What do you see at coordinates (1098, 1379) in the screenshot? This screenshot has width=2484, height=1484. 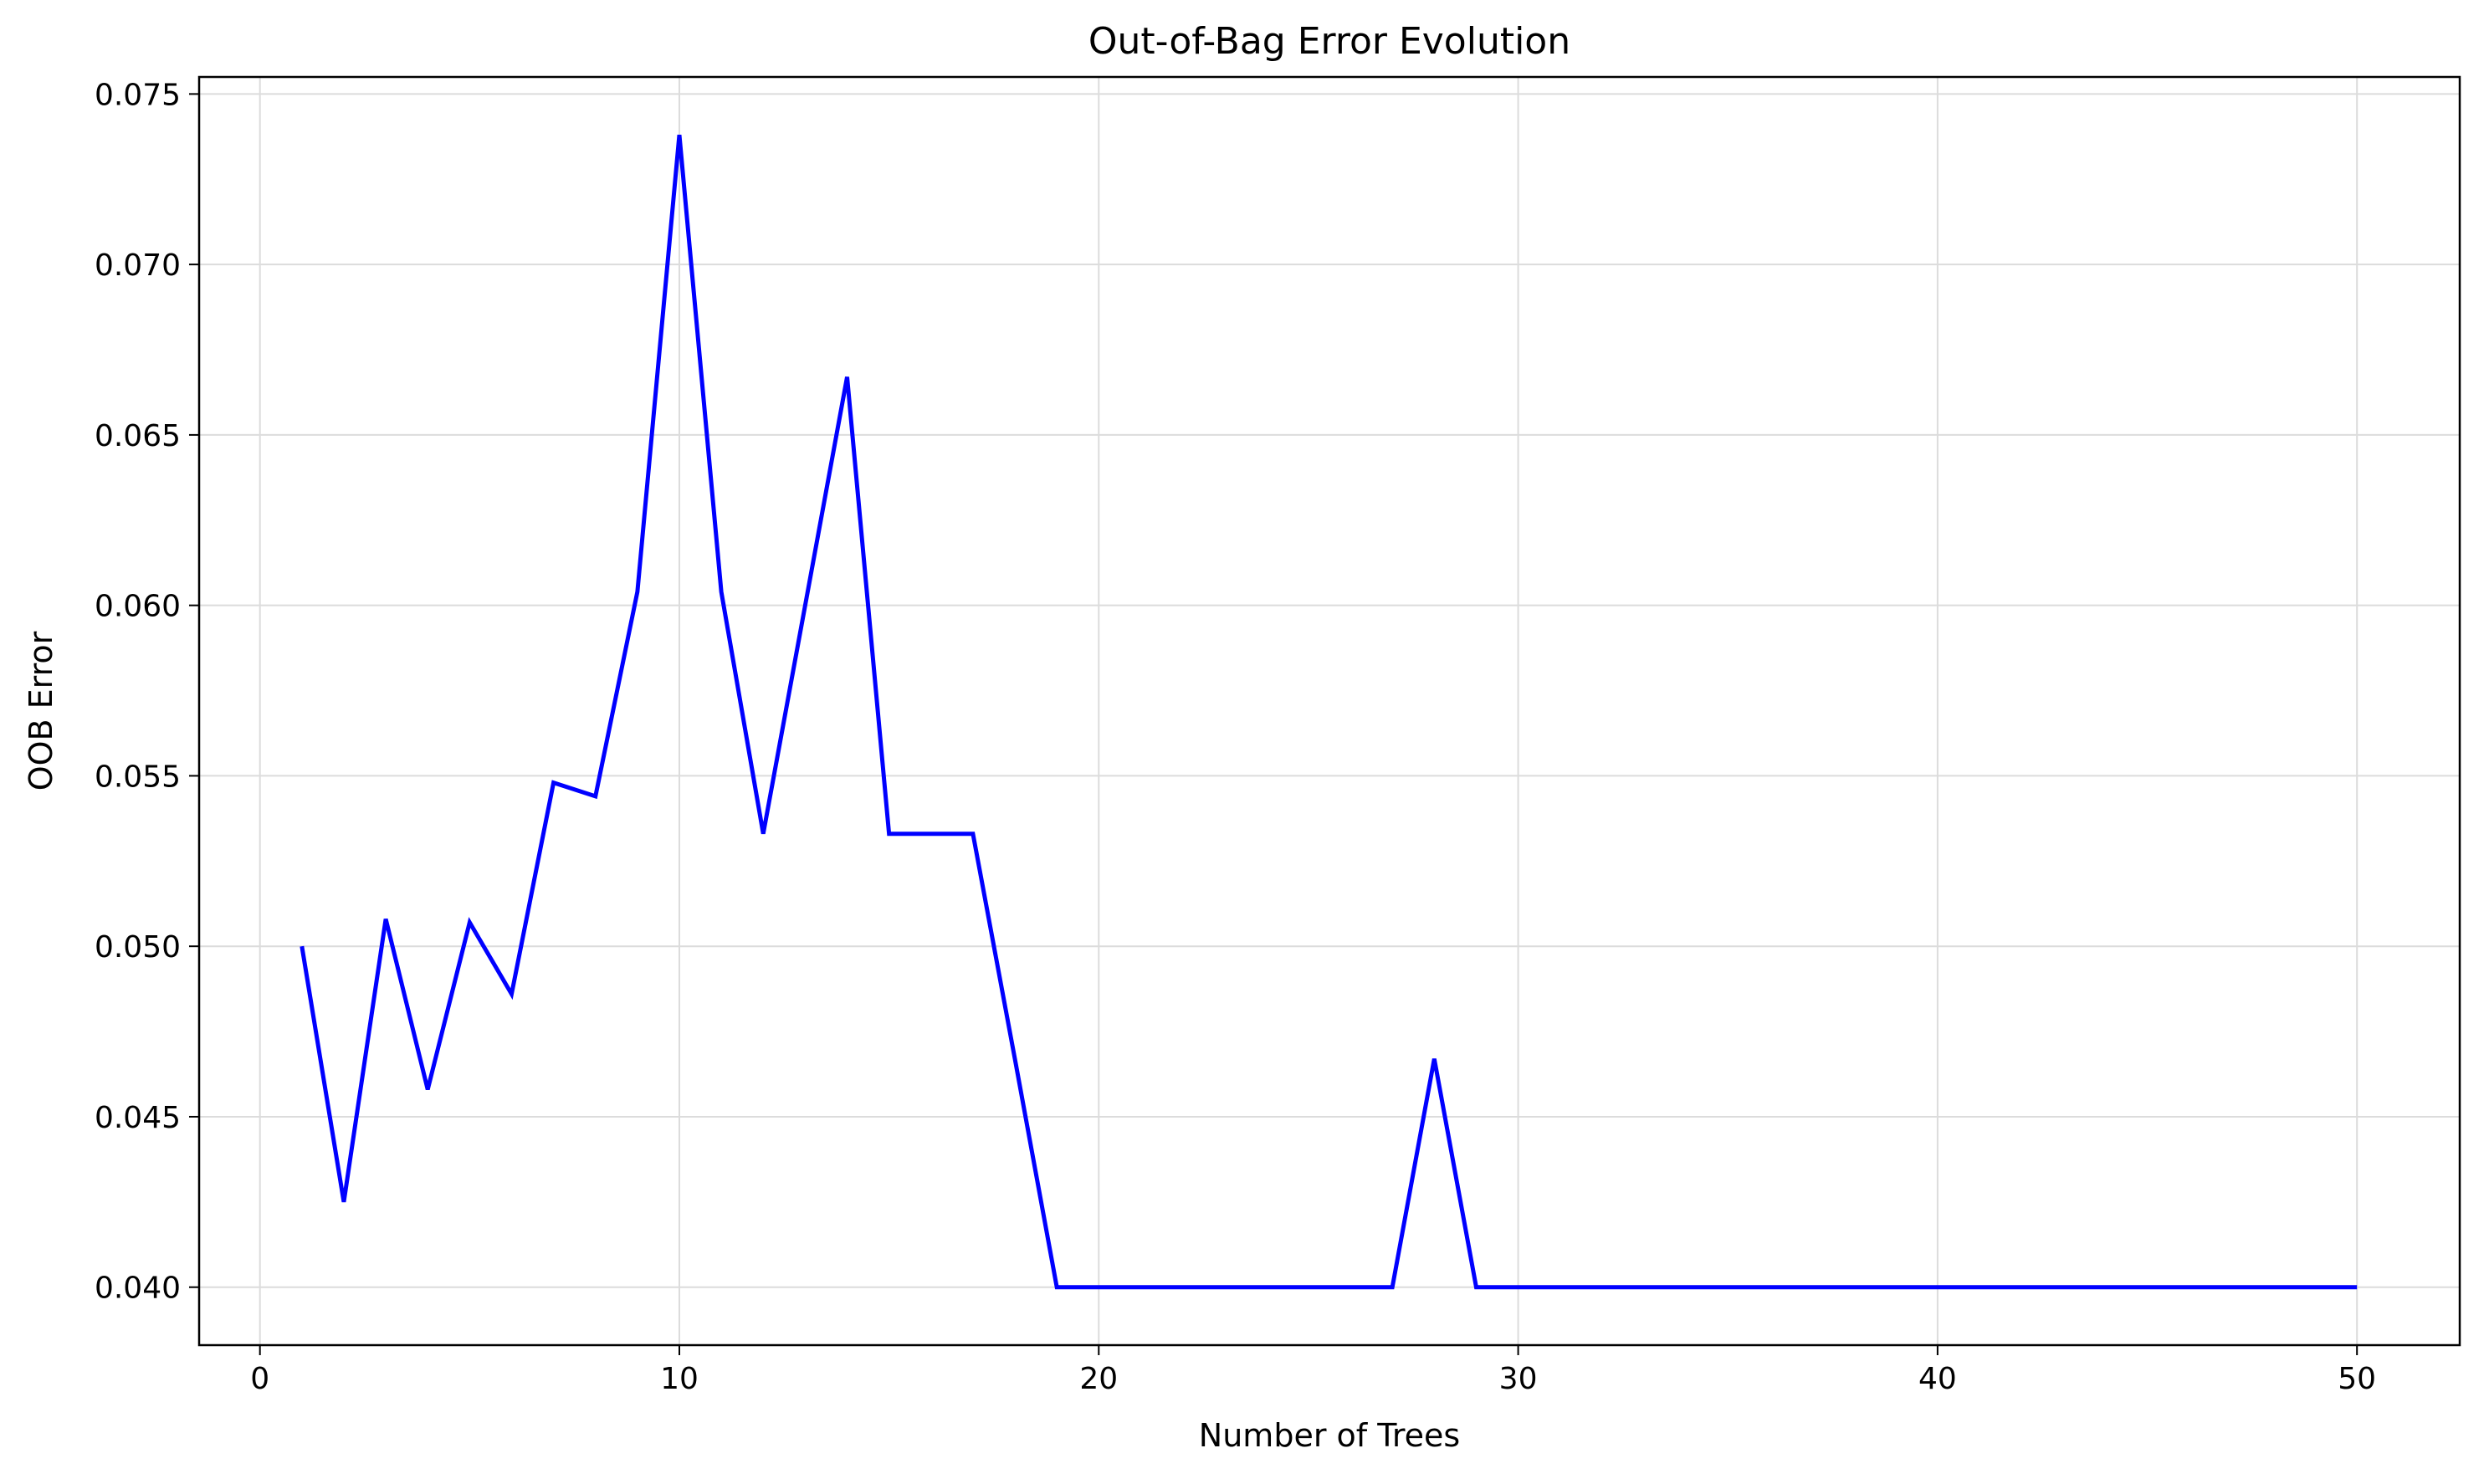 I see `x-tick-label: 20` at bounding box center [1098, 1379].